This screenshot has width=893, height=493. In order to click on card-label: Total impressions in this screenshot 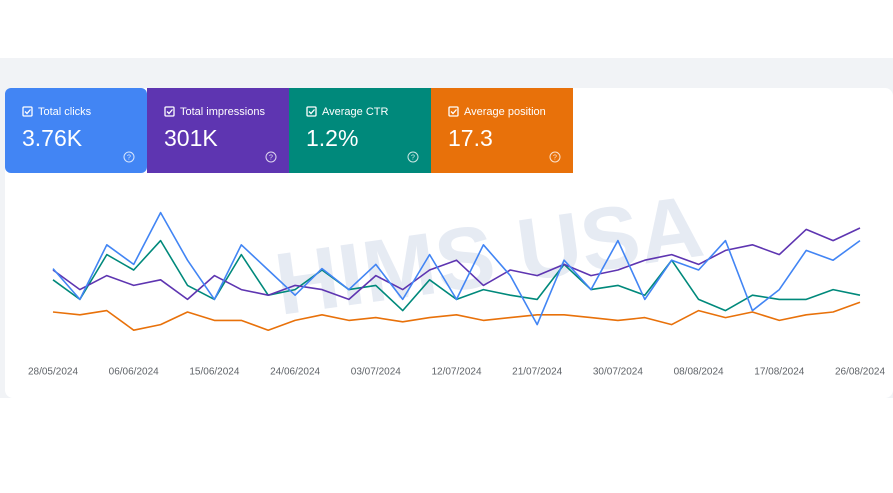, I will do `click(222, 112)`.